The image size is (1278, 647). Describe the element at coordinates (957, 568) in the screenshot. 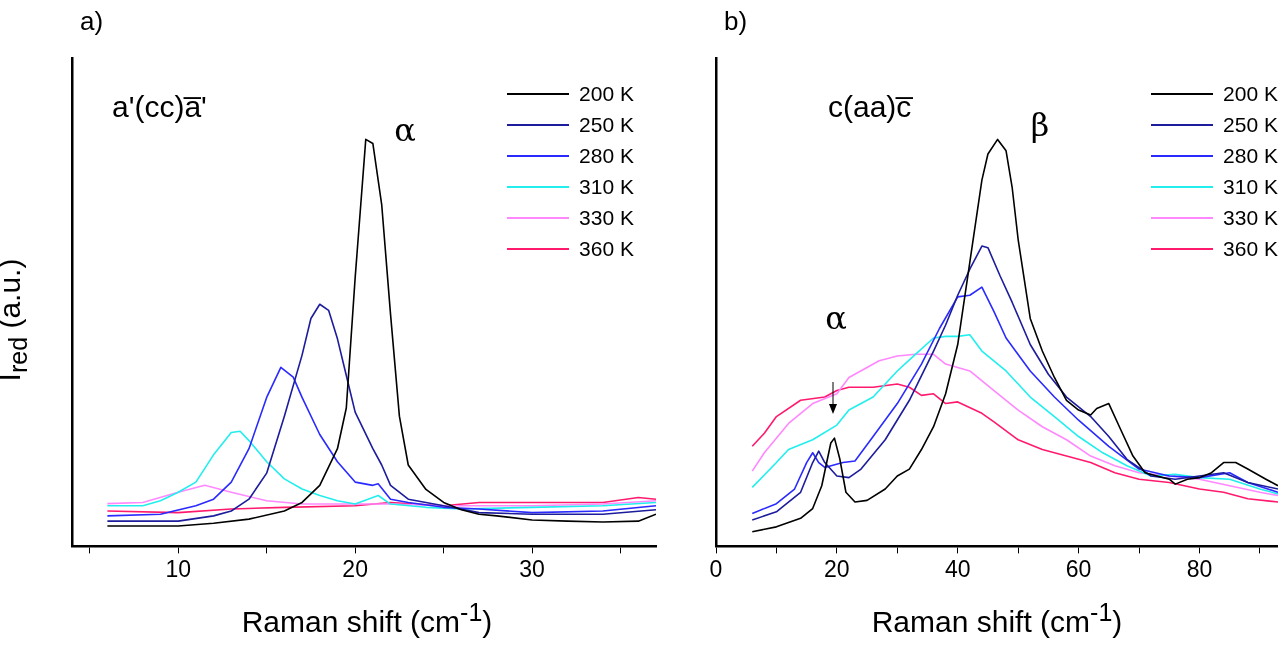

I see `x-tick-label: 40` at that location.